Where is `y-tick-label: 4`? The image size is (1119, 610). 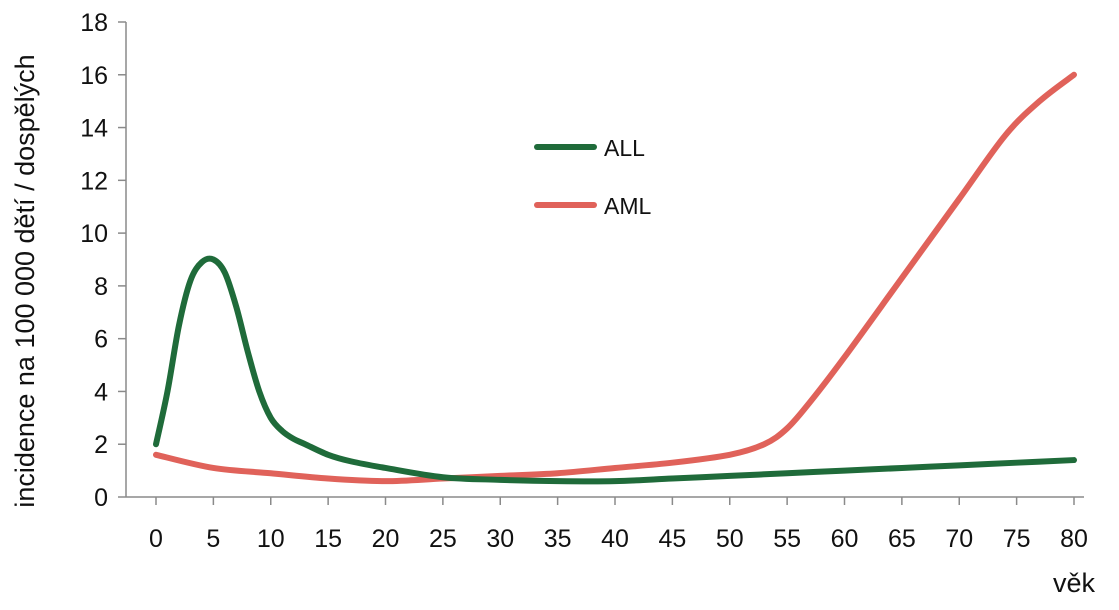 y-tick-label: 4 is located at coordinates (101, 392).